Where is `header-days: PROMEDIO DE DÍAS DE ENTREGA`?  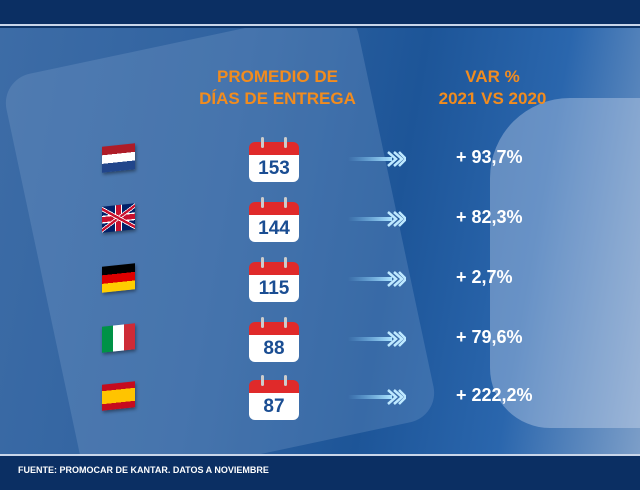 header-days: PROMEDIO DE DÍAS DE ENTREGA is located at coordinates (277, 88).